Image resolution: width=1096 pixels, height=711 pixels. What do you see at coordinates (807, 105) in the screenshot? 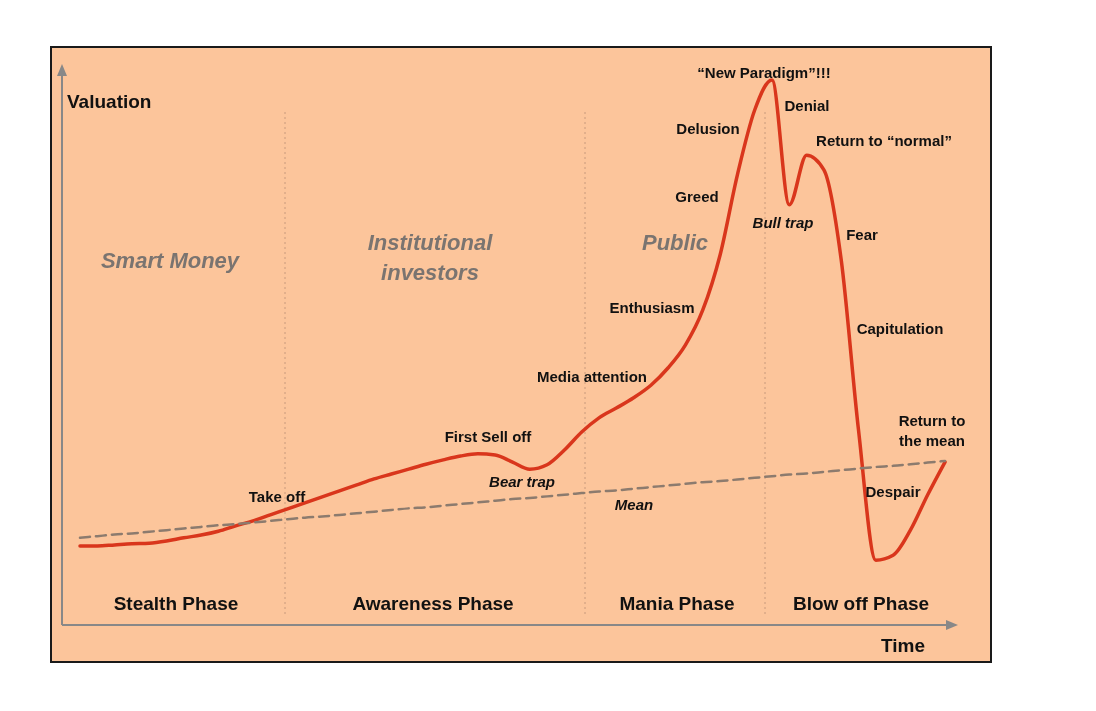
I see `annotation: Denial` at bounding box center [807, 105].